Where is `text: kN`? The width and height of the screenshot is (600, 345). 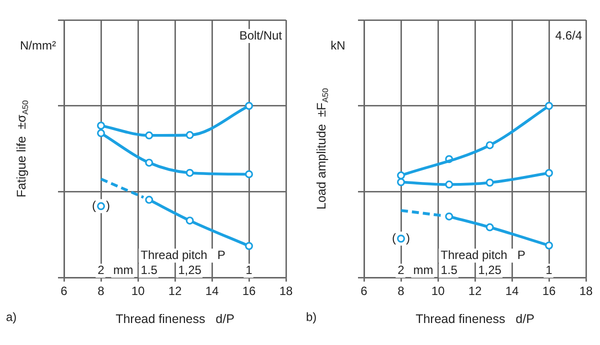 text: kN is located at coordinates (338, 45).